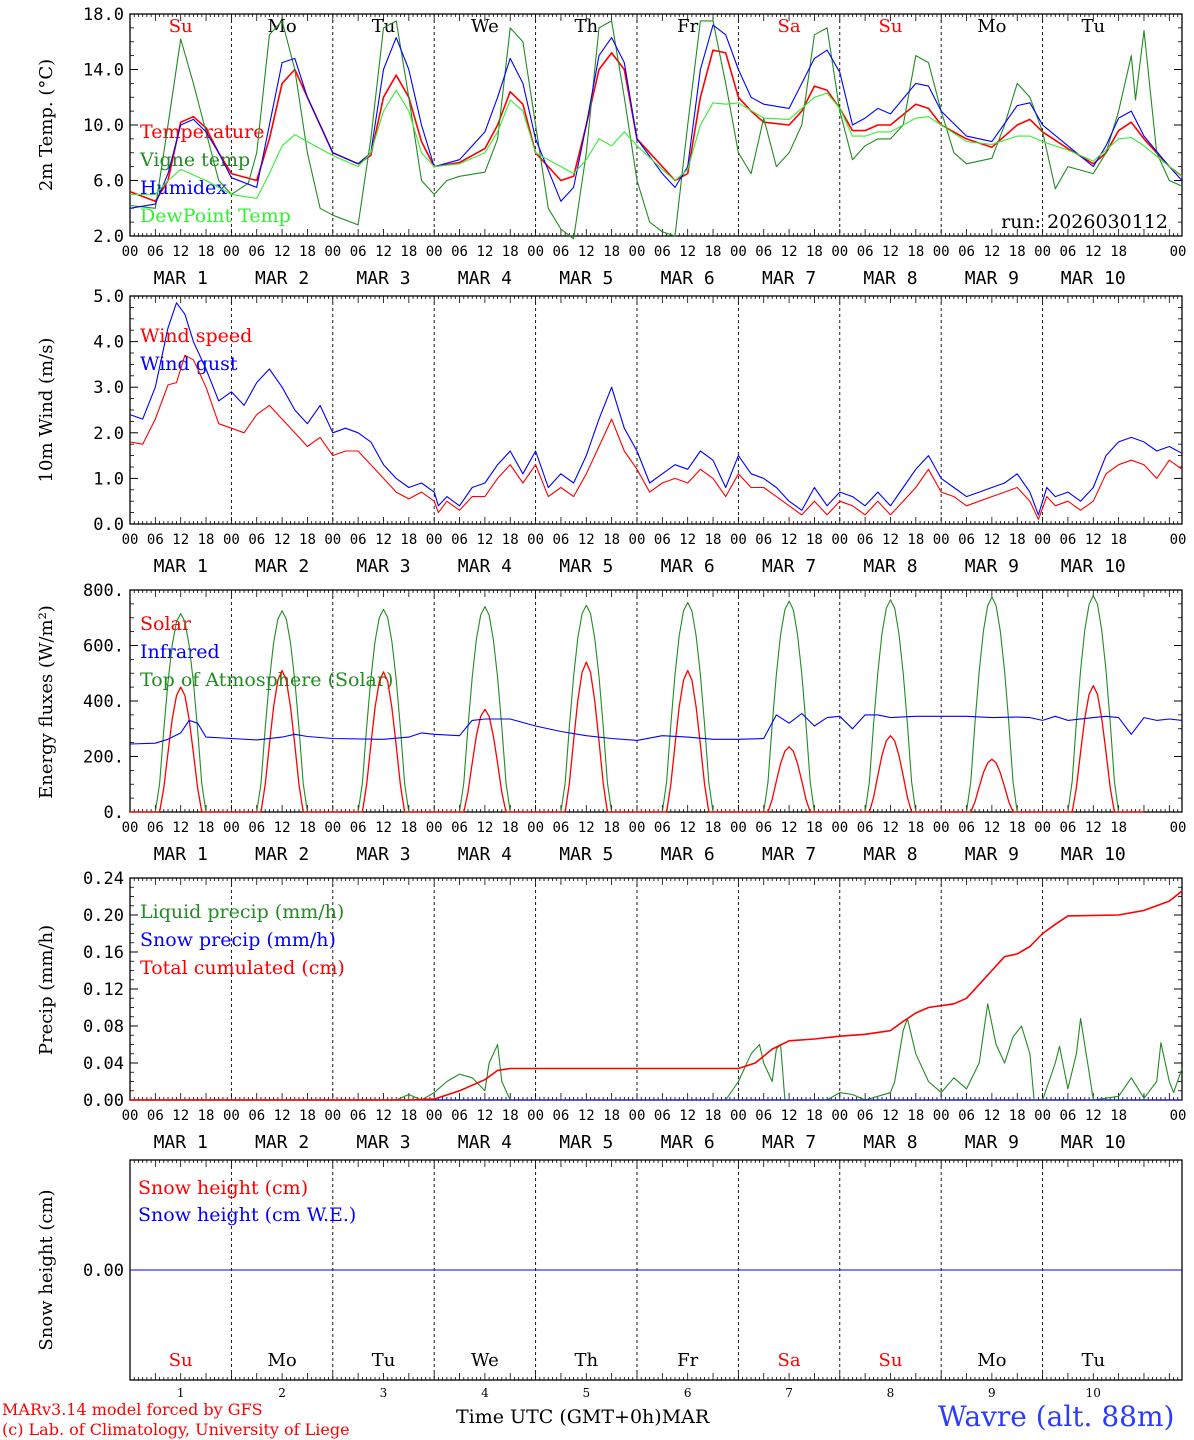 This screenshot has height=1440, width=1194. What do you see at coordinates (183, 188) in the screenshot?
I see `legend-entry: Humidex` at bounding box center [183, 188].